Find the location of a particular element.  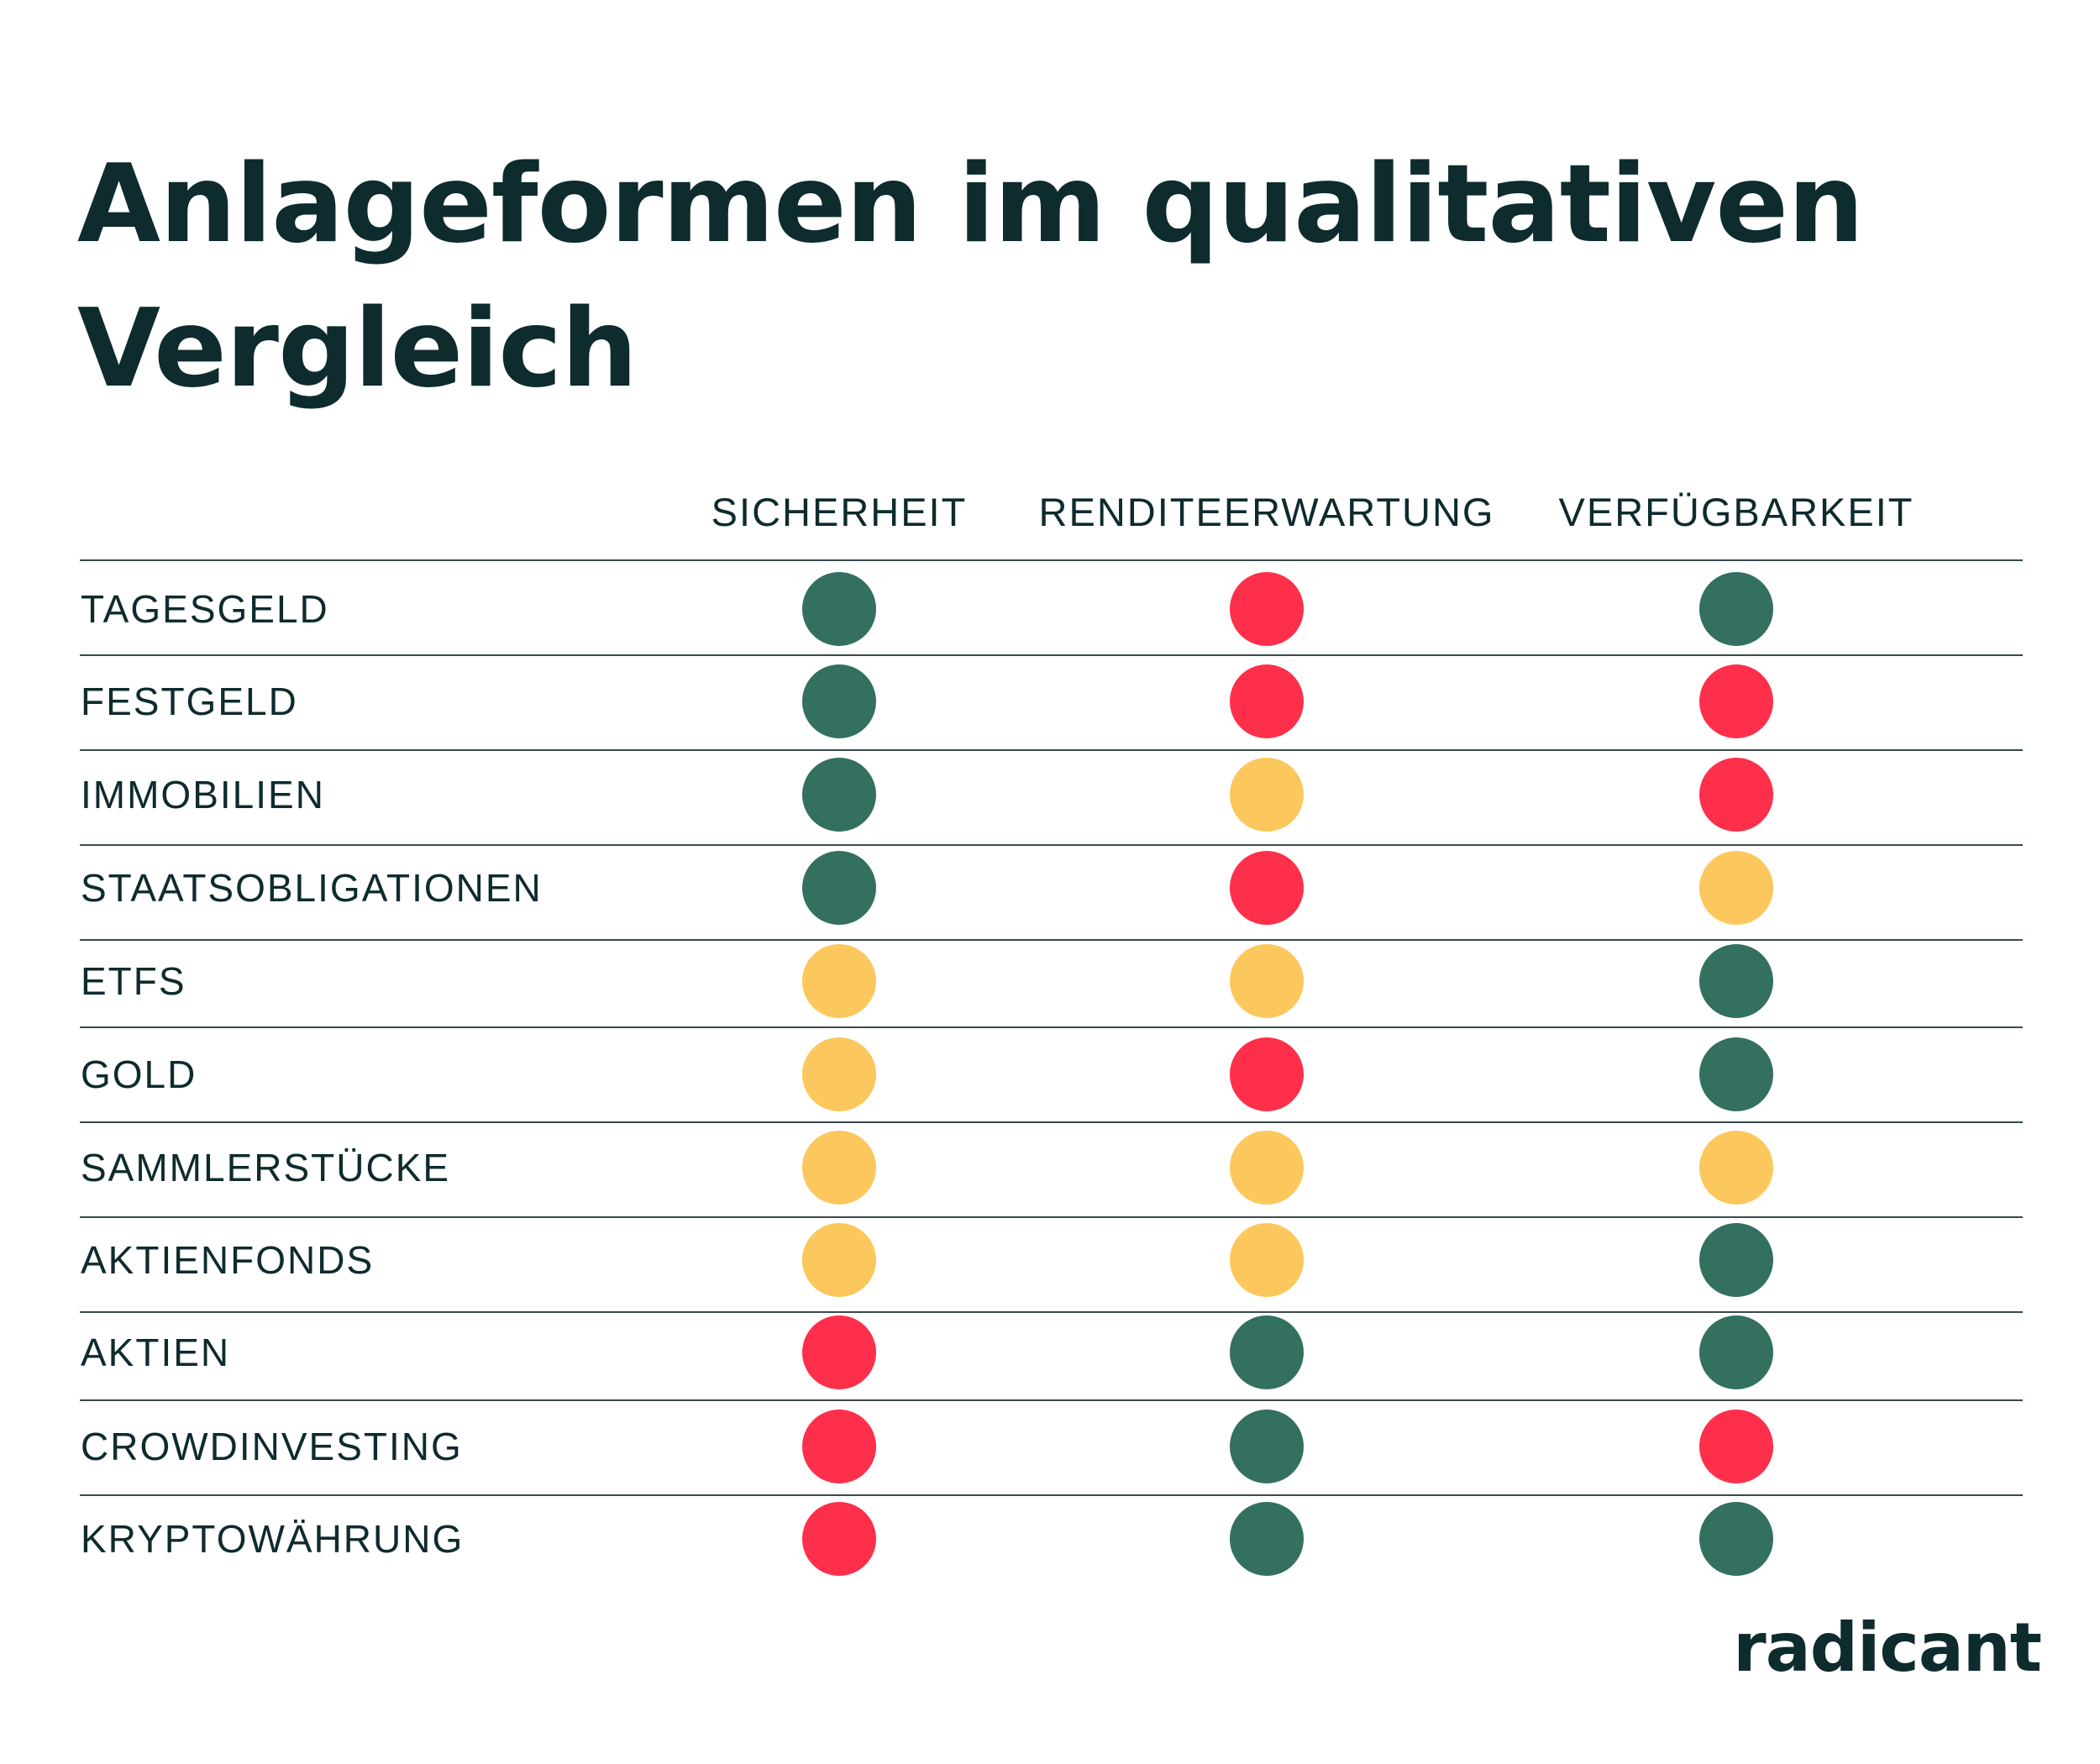

column-header: VERFÜGBARKEIT is located at coordinates (1736, 512).